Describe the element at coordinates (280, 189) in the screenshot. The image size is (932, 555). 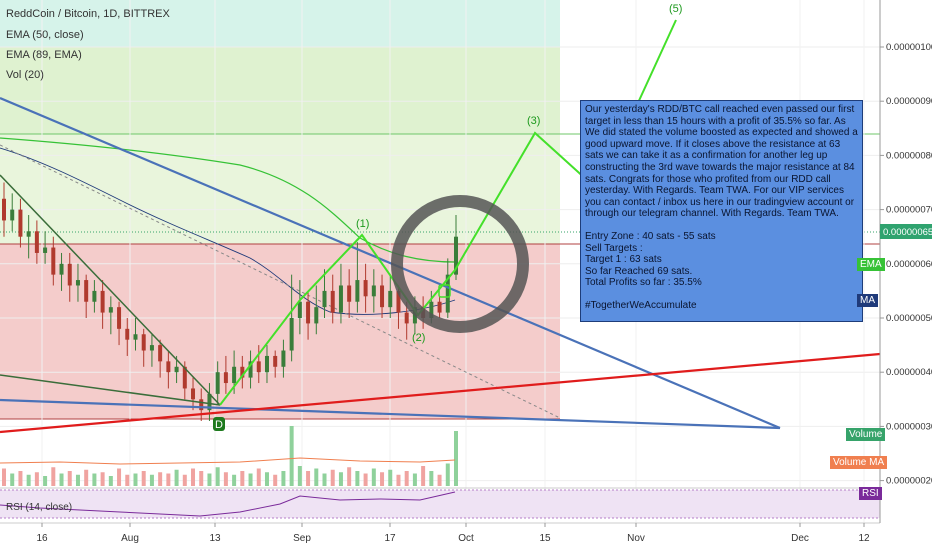
I see `lower-green-zone` at that location.